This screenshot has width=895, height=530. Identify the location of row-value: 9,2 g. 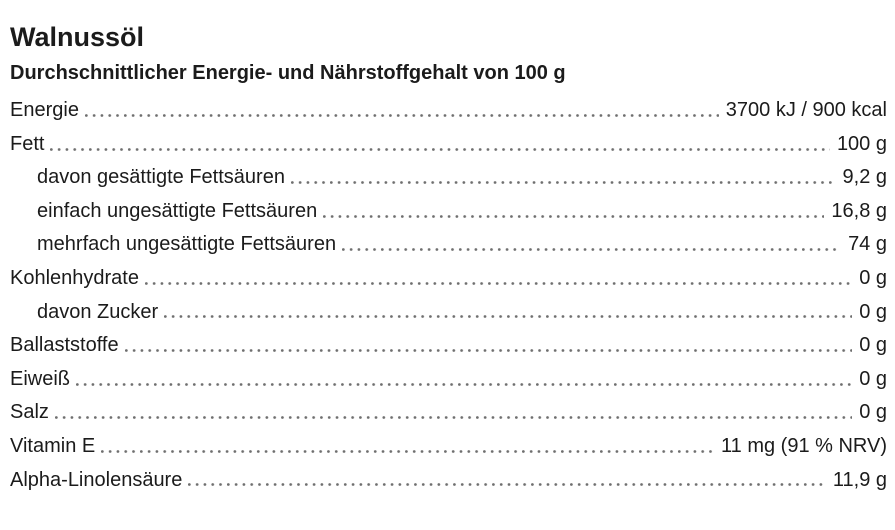
(864, 177).